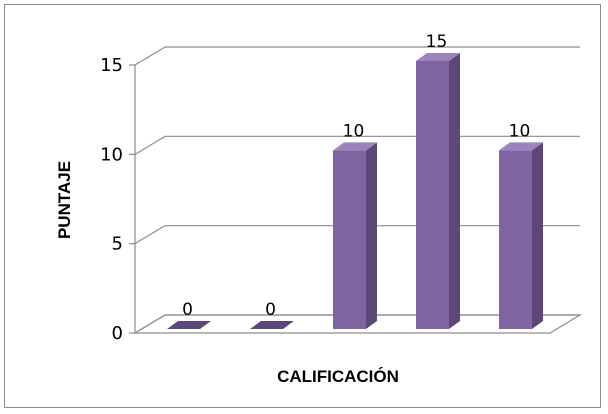 The width and height of the screenshot is (608, 414). What do you see at coordinates (111, 154) in the screenshot?
I see `y-tick-label: 10` at bounding box center [111, 154].